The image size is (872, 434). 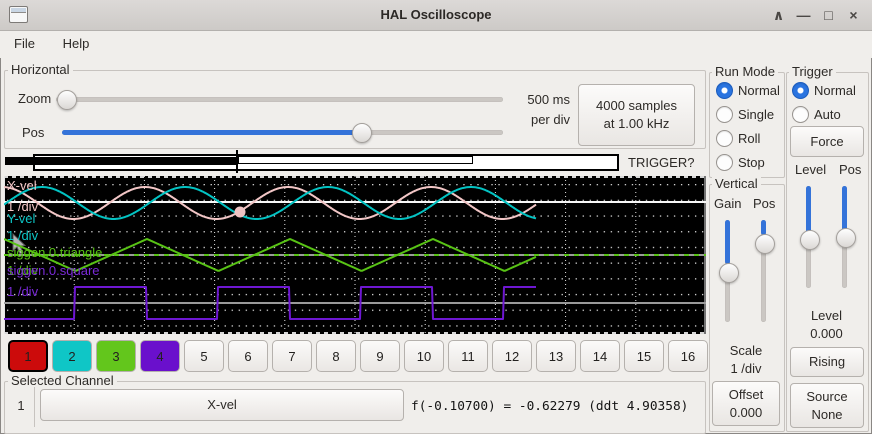 I want to click on vertical-title: Vertical, so click(x=736, y=184).